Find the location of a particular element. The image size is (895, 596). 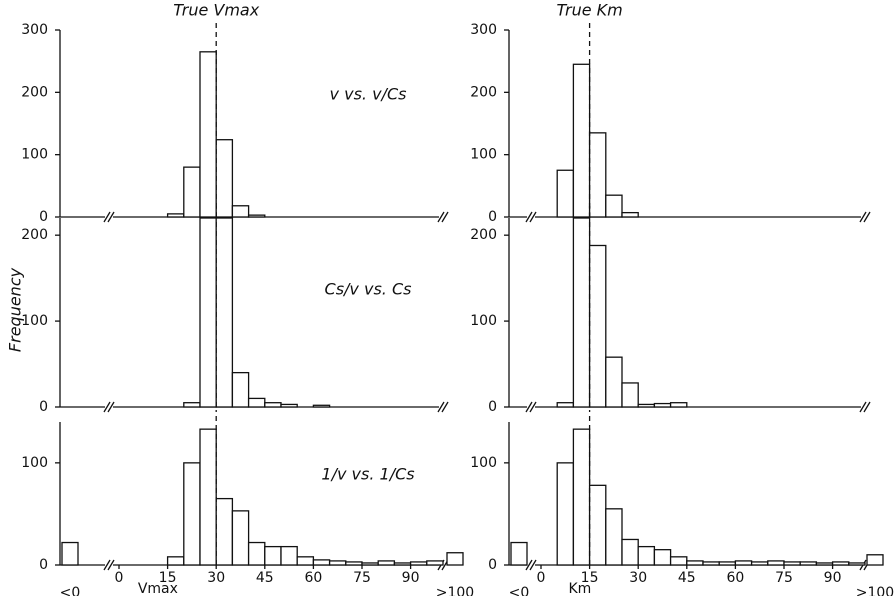

x-axis-title: Km is located at coordinates (579, 588).